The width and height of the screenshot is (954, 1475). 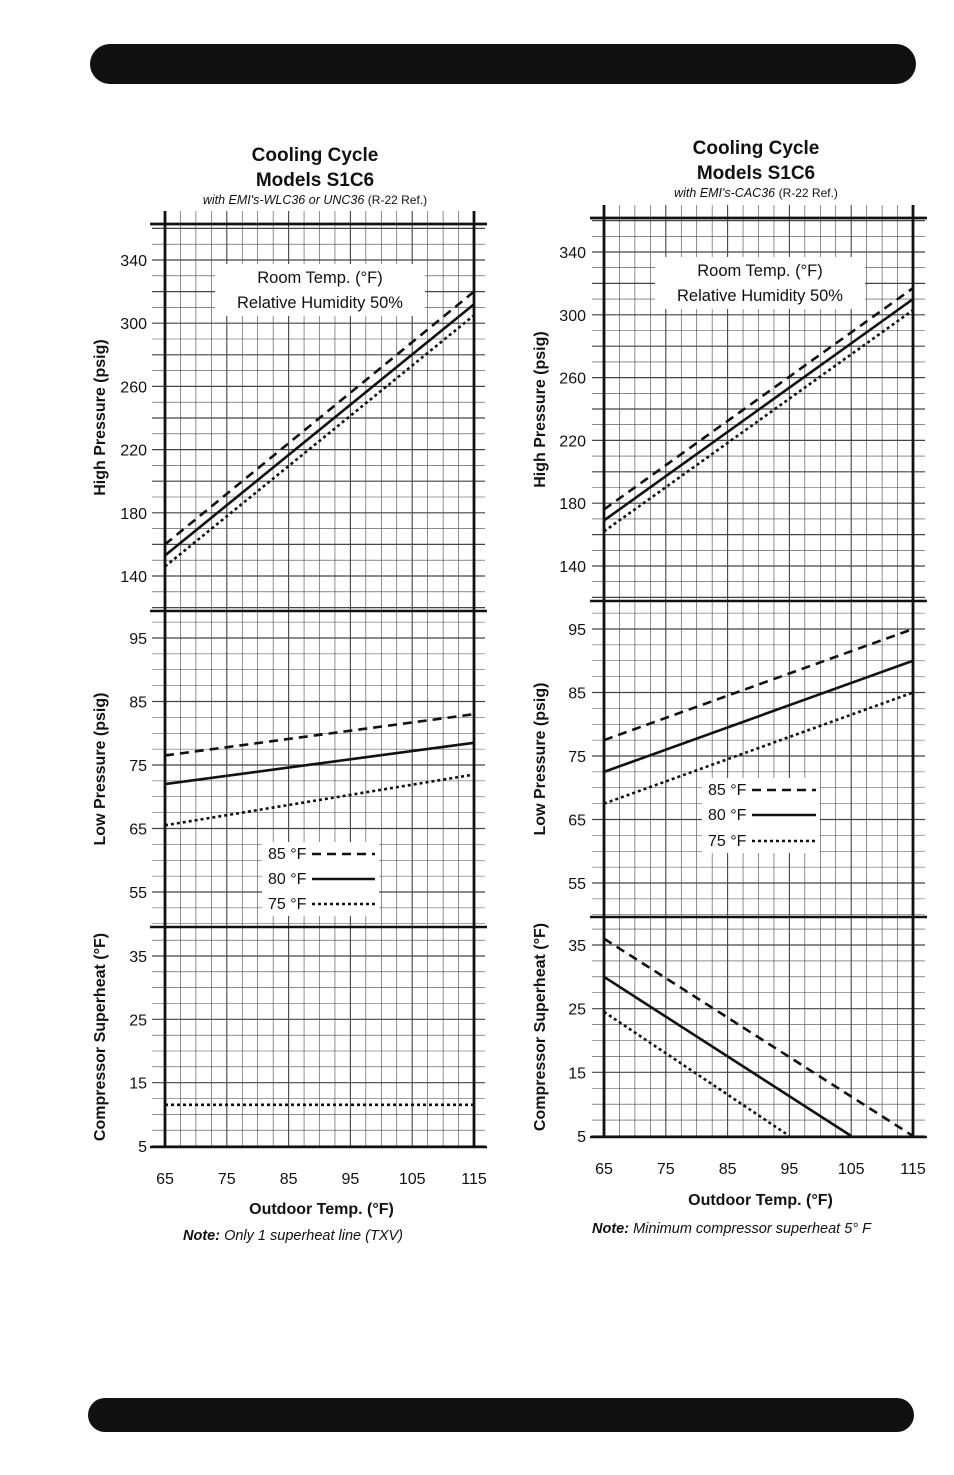 What do you see at coordinates (752, 1229) in the screenshot?
I see `chart-note-text: Minimum compressor superheat 5° F` at bounding box center [752, 1229].